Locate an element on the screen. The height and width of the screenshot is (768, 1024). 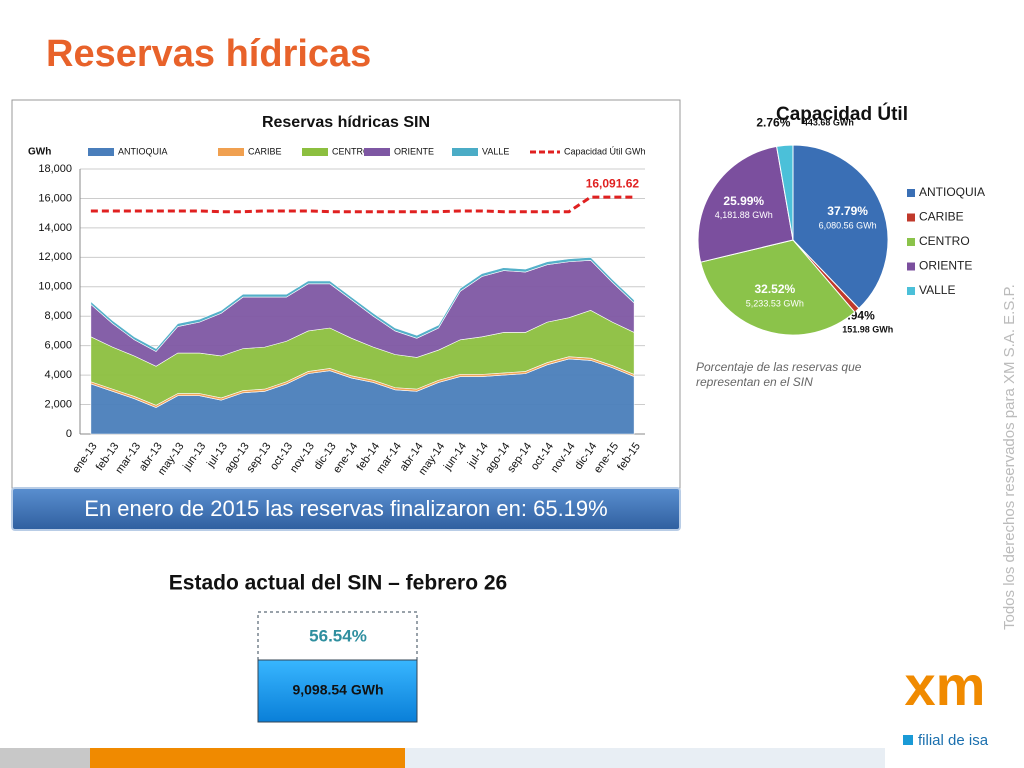
data-label: 16,091.62 is located at coordinates (613, 183).